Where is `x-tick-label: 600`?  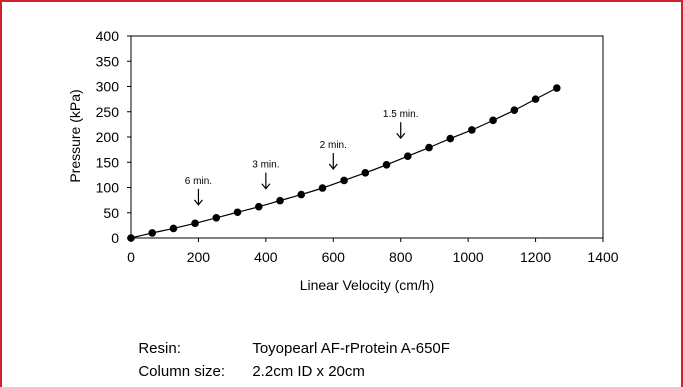 x-tick-label: 600 is located at coordinates (334, 257).